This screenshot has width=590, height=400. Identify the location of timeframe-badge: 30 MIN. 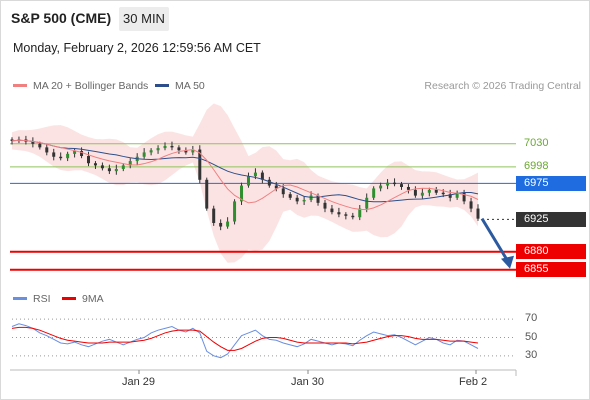
(144, 19).